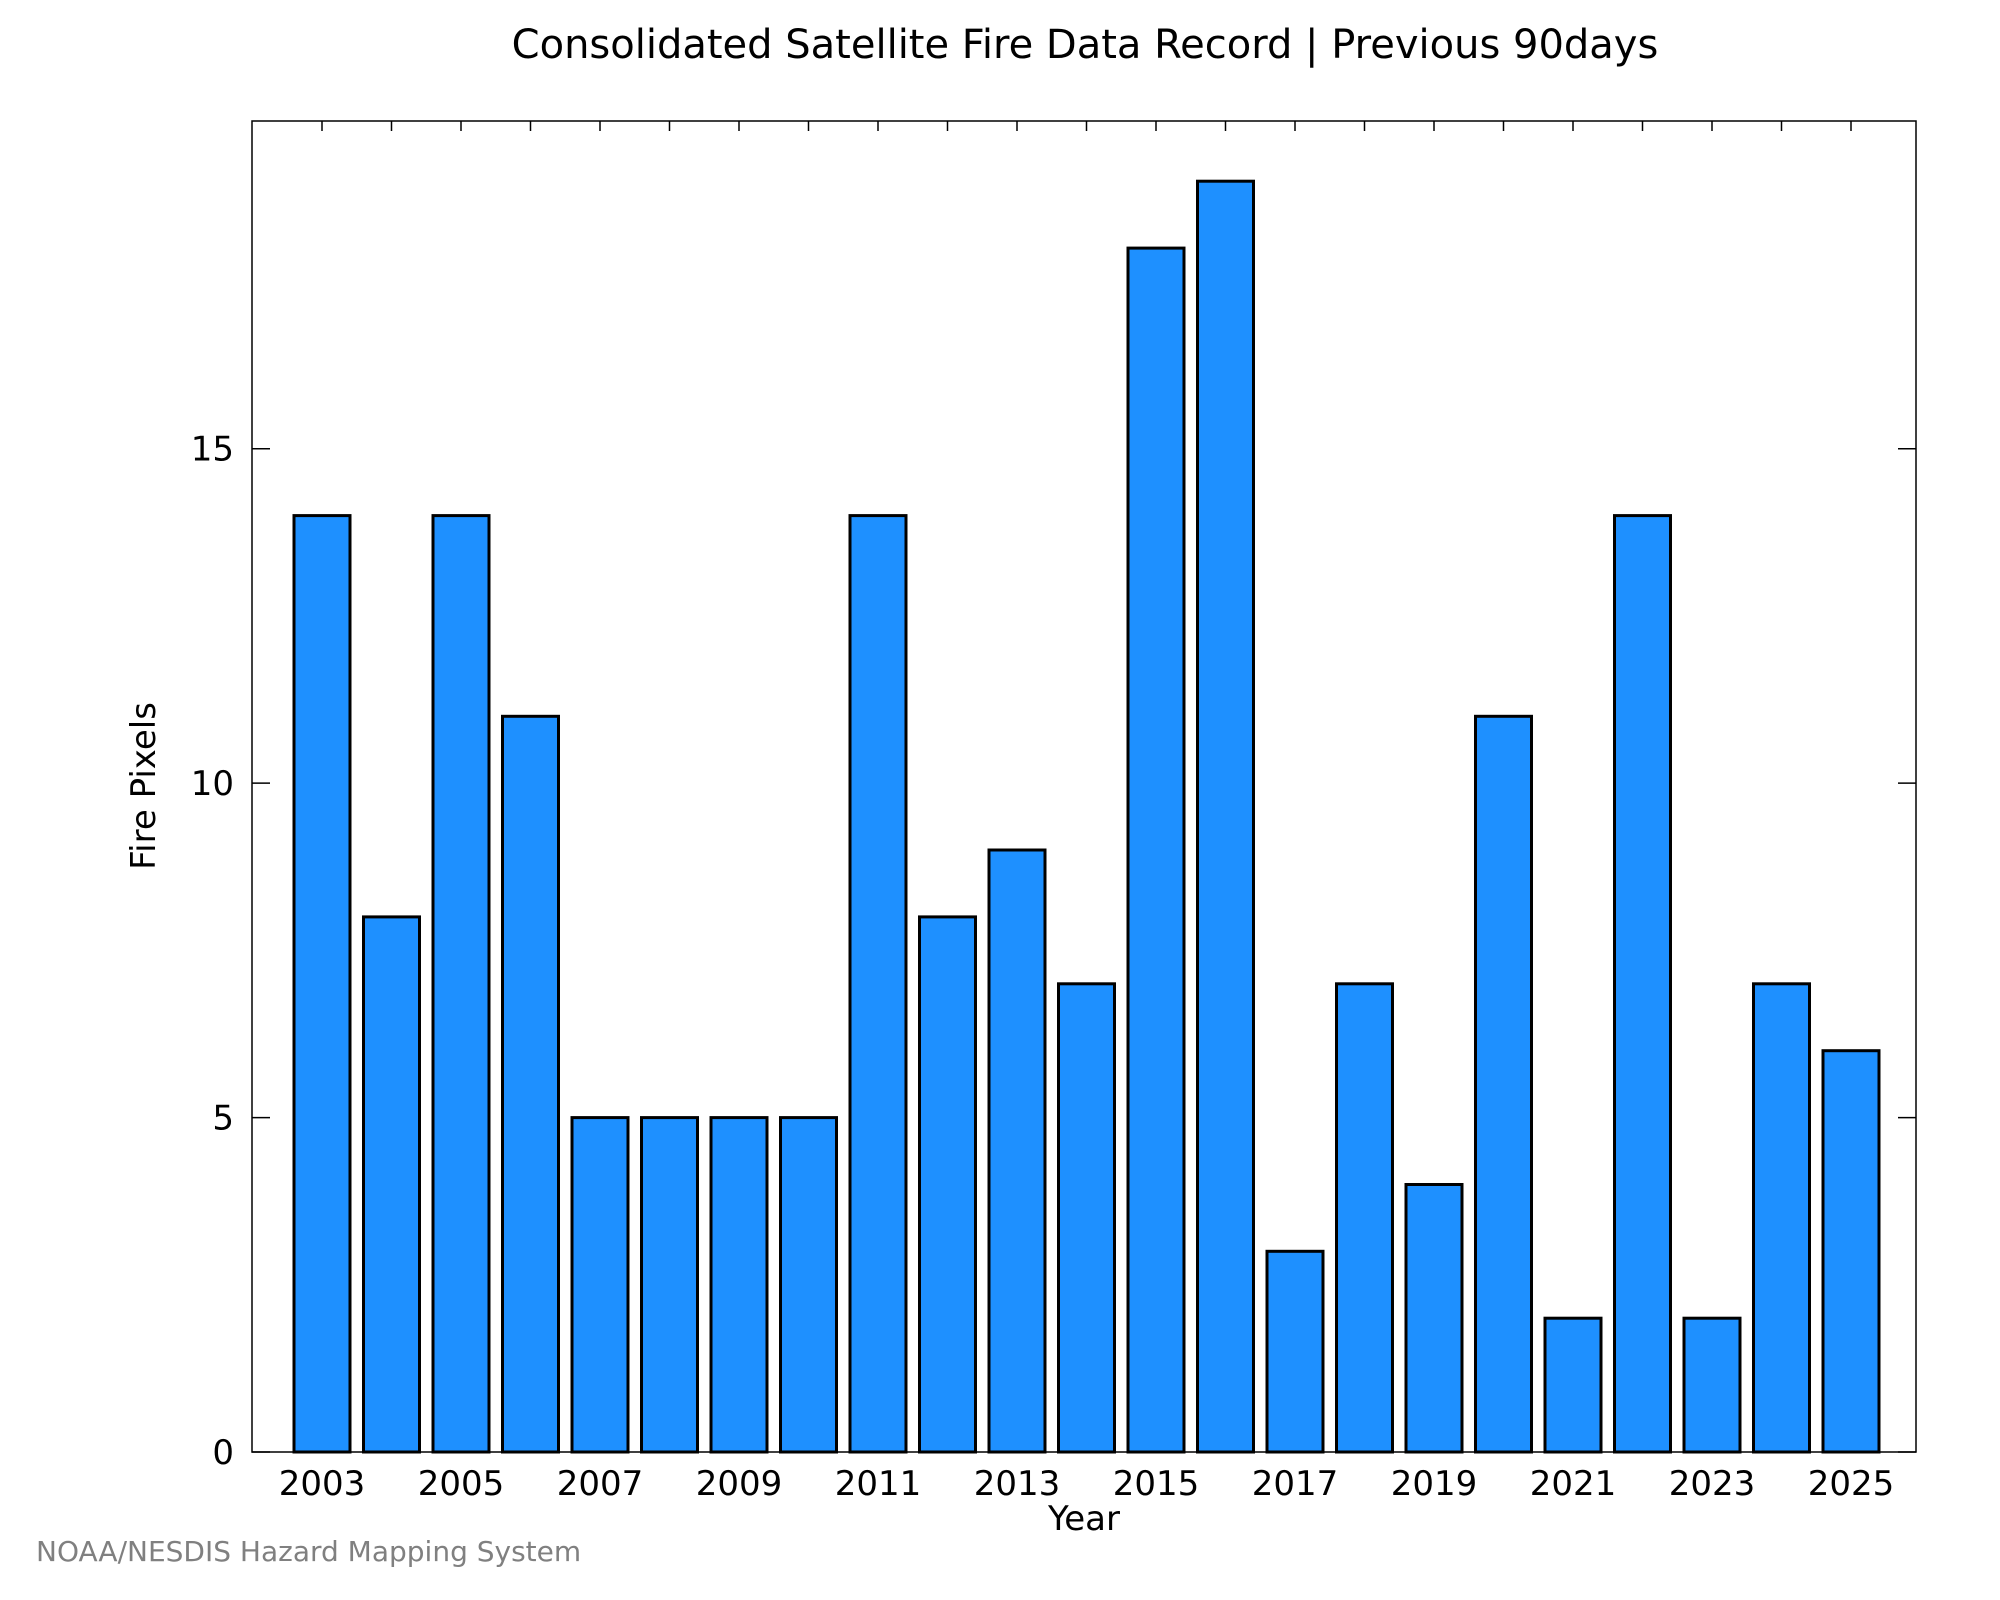  I want to click on y-tick-label: 0, so click(223, 1453).